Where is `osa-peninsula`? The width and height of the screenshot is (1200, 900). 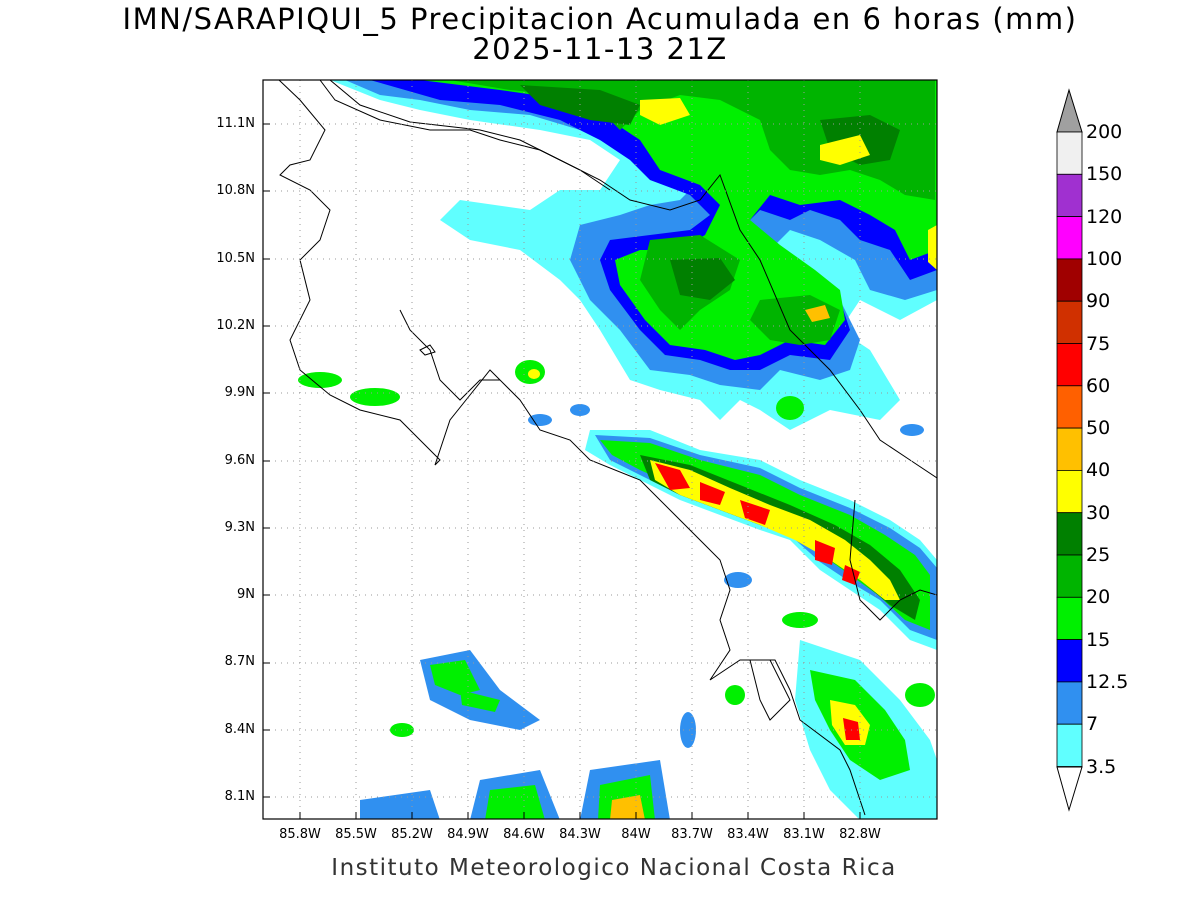 osa-peninsula is located at coordinates (770, 690).